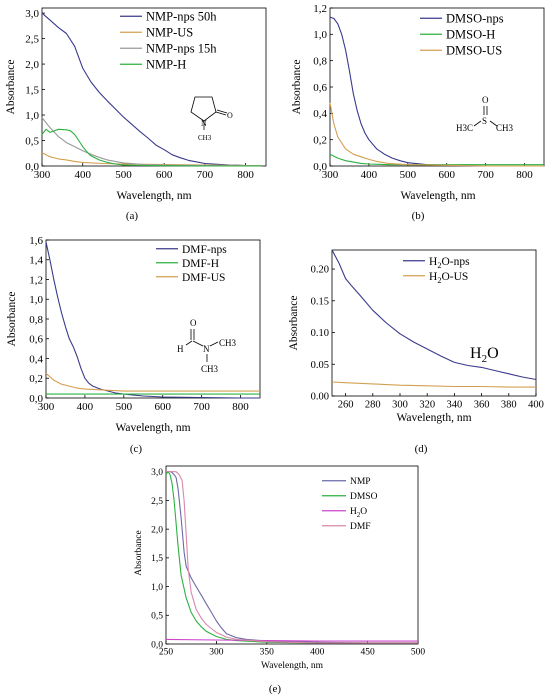 Image resolution: width=550 pixels, height=699 pixels. What do you see at coordinates (369, 175) in the screenshot?
I see `x-tick-label-b-1: 400` at bounding box center [369, 175].